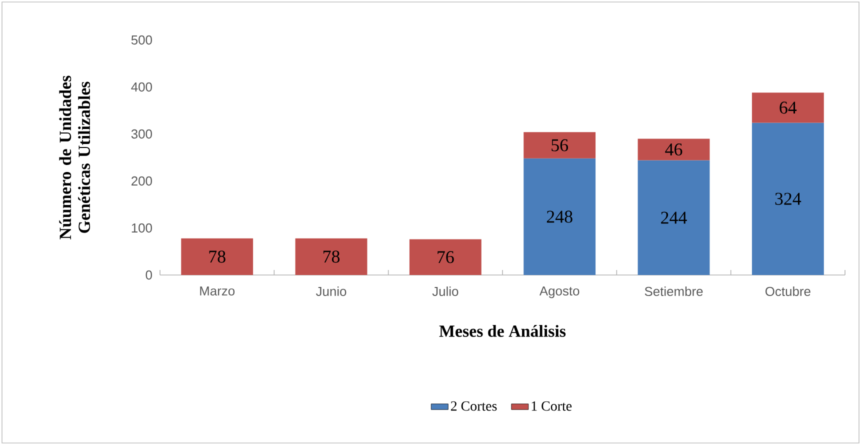  What do you see at coordinates (552, 406) in the screenshot?
I see `legend-label: 1 Corte` at bounding box center [552, 406].